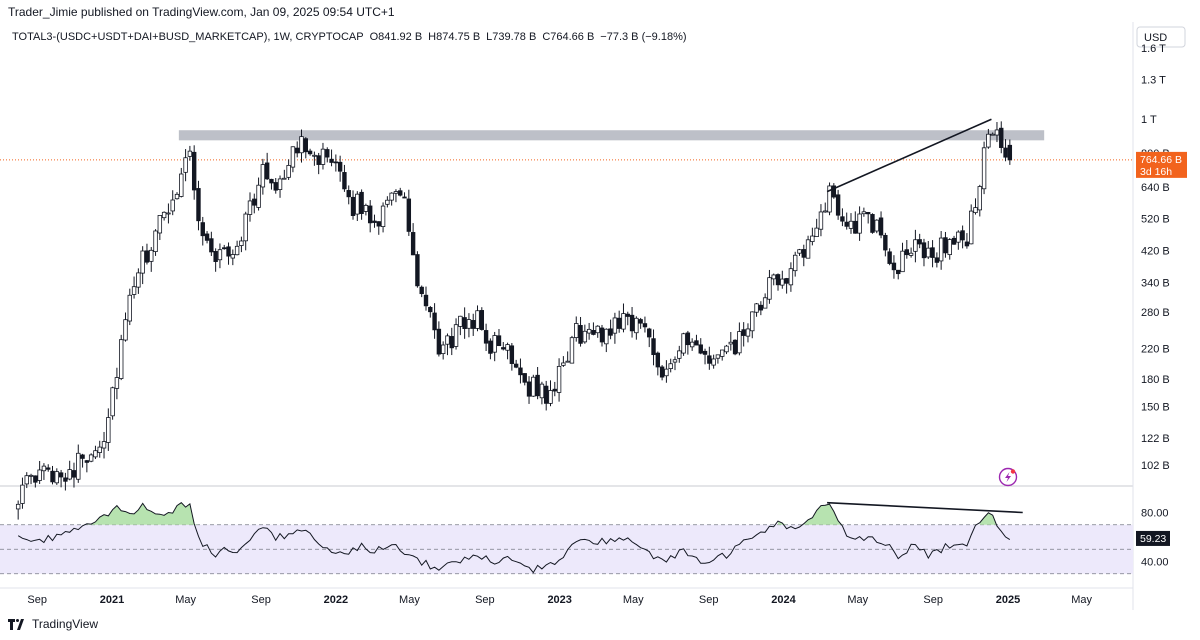  Describe the element at coordinates (1008, 477) in the screenshot. I see `lightning-icon` at that location.